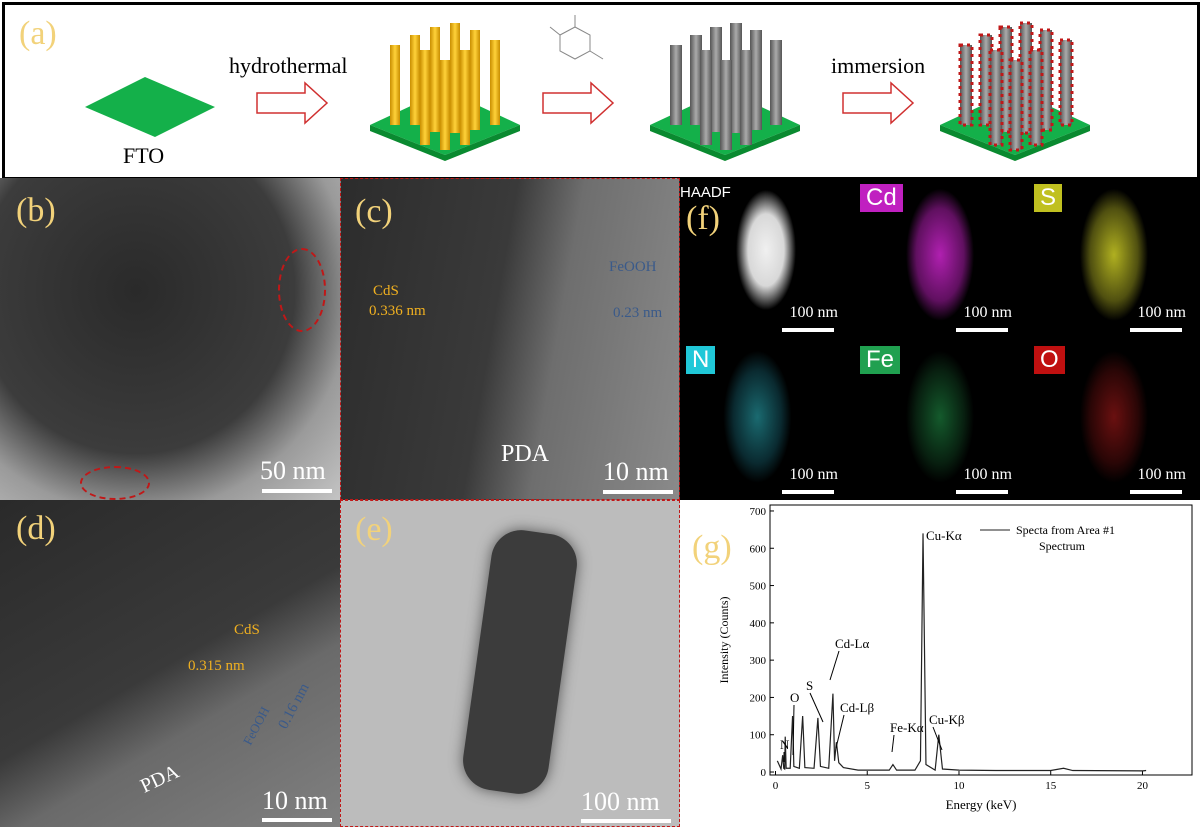 The image size is (1200, 827). I want to click on panel-label: (e), so click(374, 529).